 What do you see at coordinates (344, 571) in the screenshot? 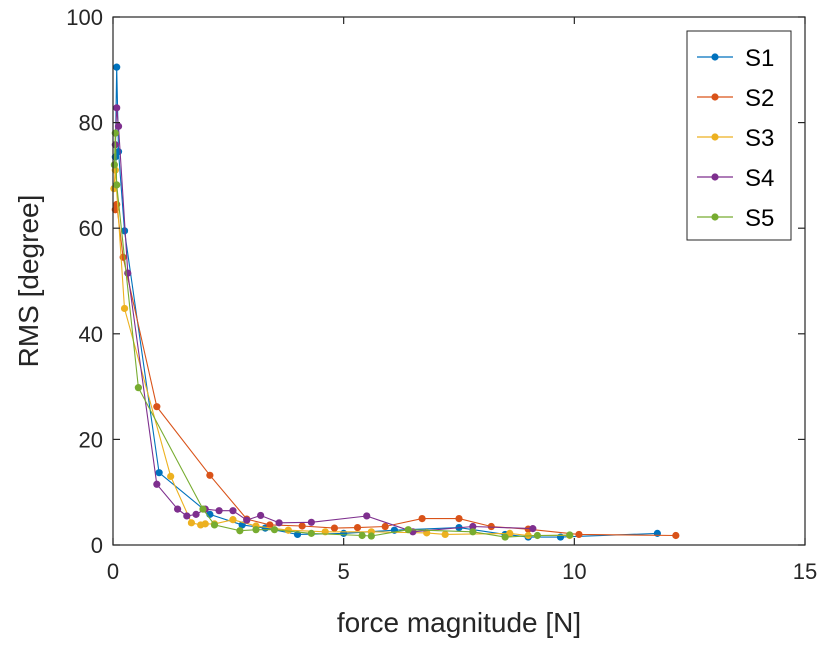
I see `x-tick-label: 5` at bounding box center [344, 571].